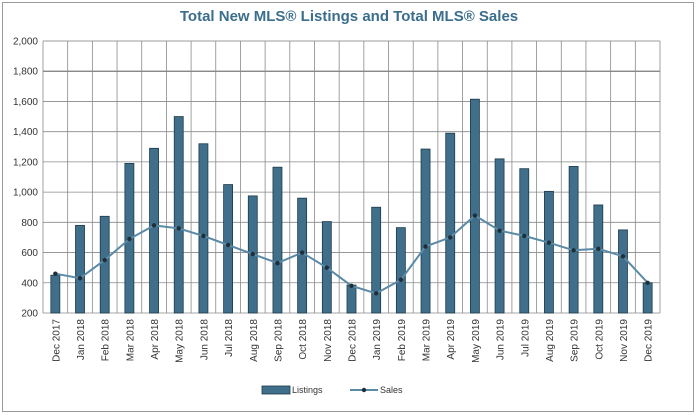  Describe the element at coordinates (106, 340) in the screenshot. I see `x-tick-label: Feb 2018` at that location.